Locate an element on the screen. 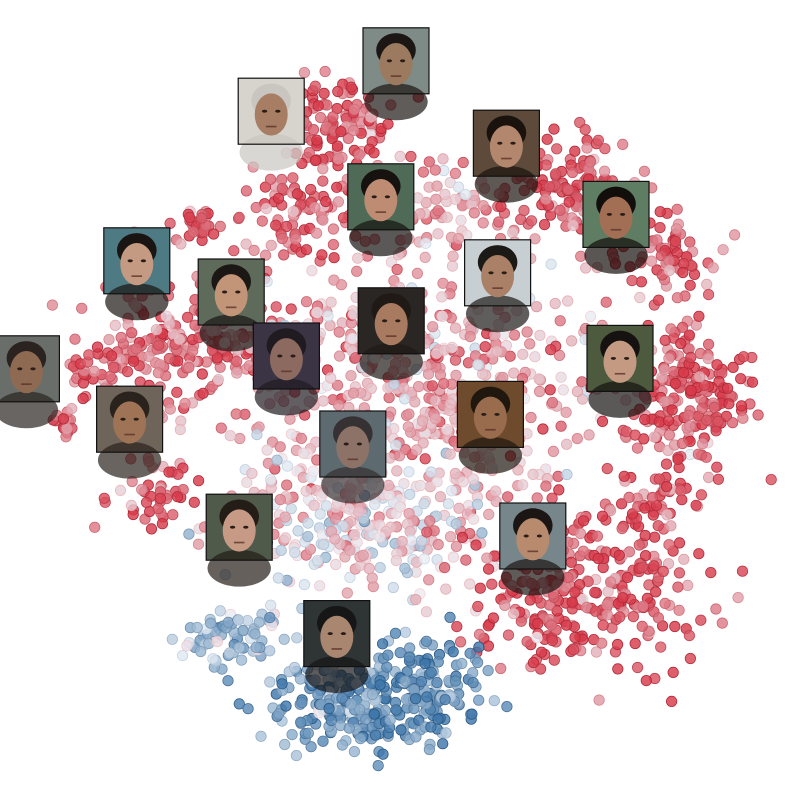  shoulders-shape is located at coordinates (616, 255).